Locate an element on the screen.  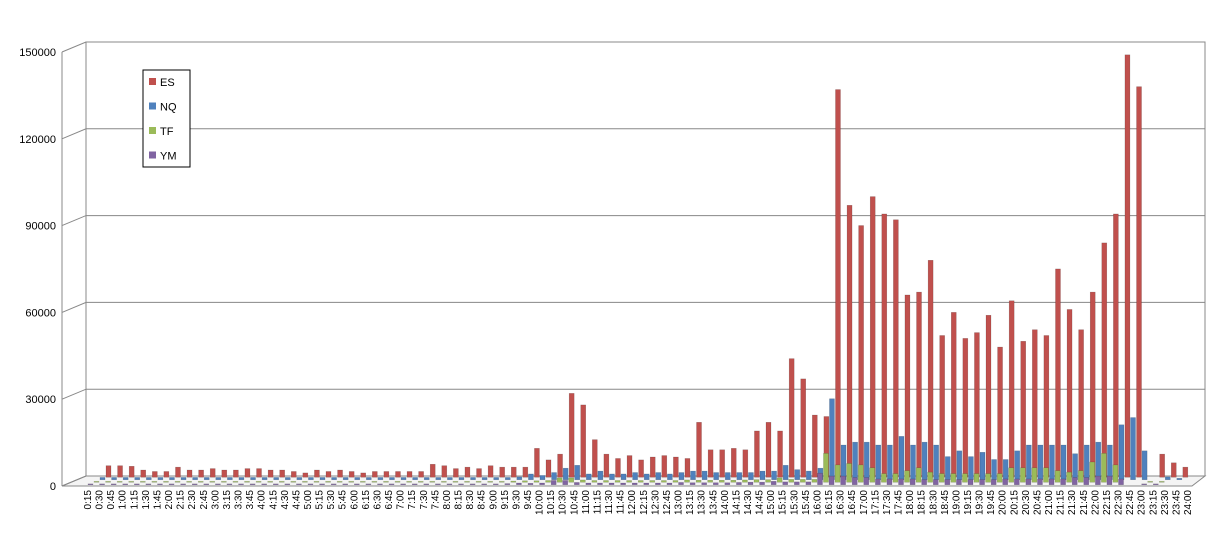
x-tick-label: 18:15 is located at coordinates (922, 502).